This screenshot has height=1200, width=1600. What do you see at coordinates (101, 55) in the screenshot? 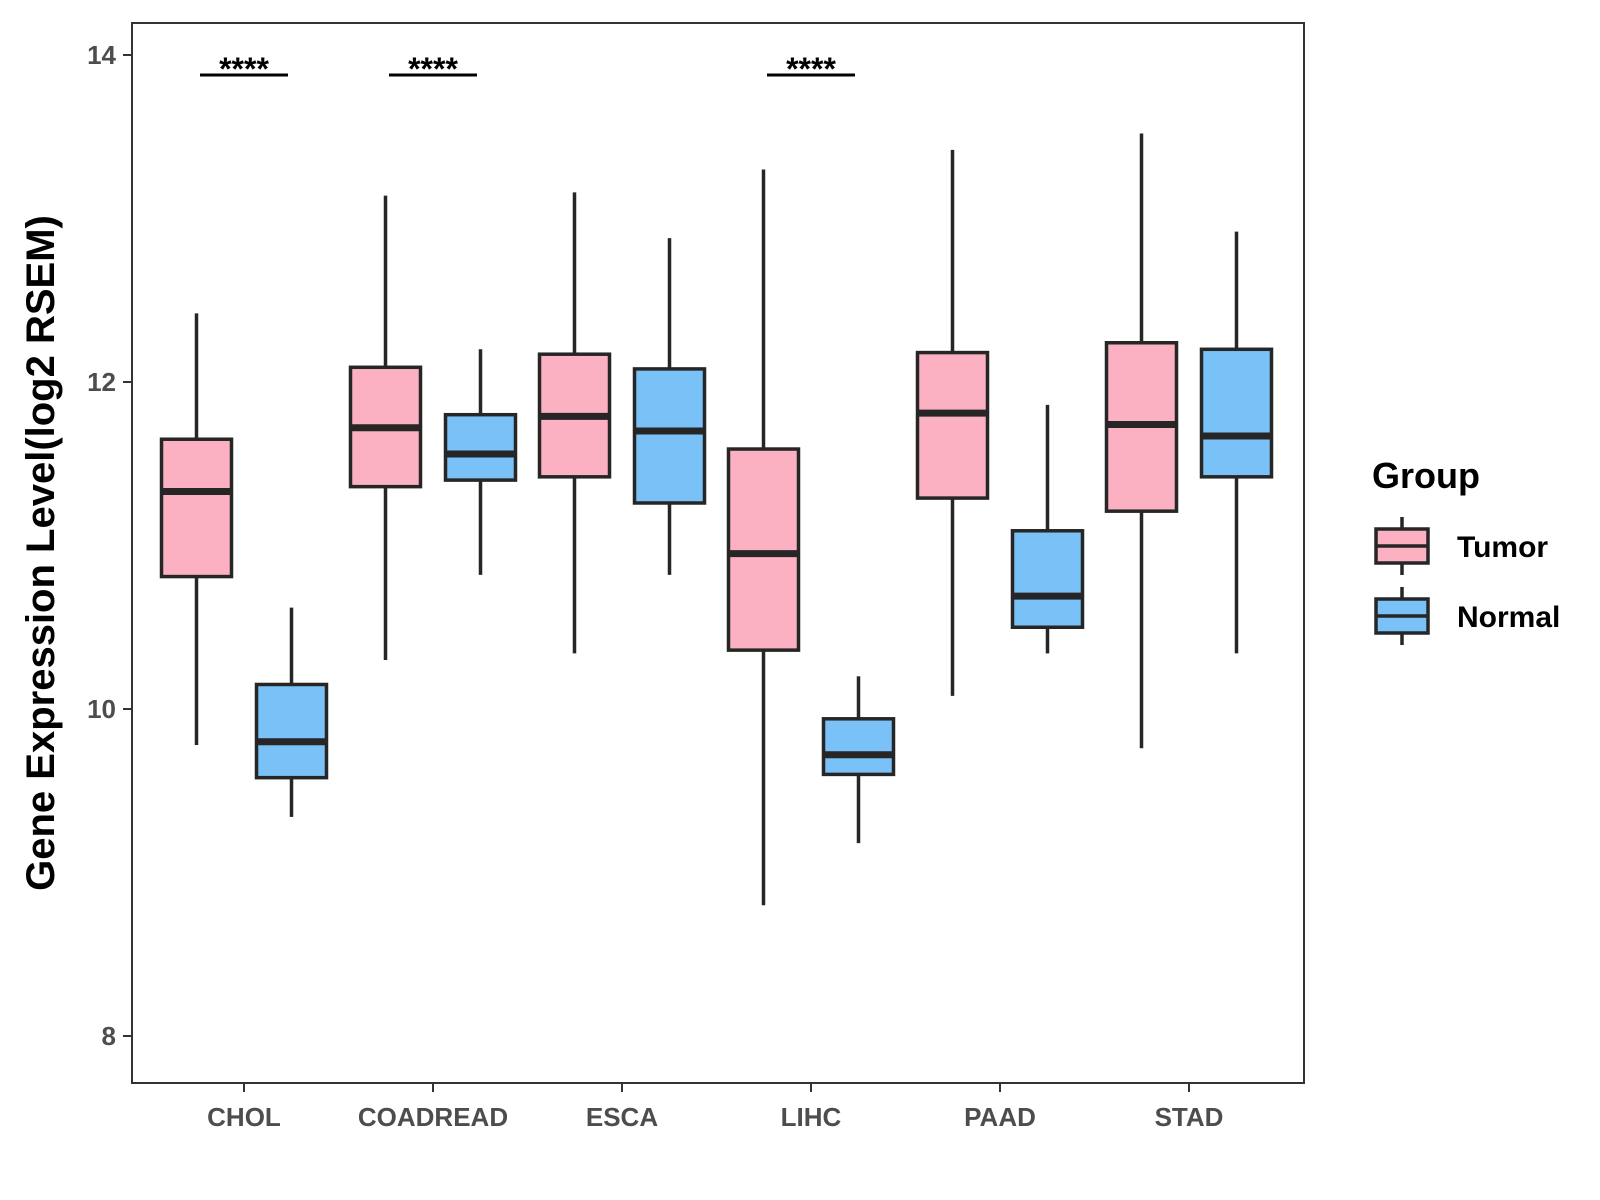
I see `y-tick-label: 14` at bounding box center [101, 55].